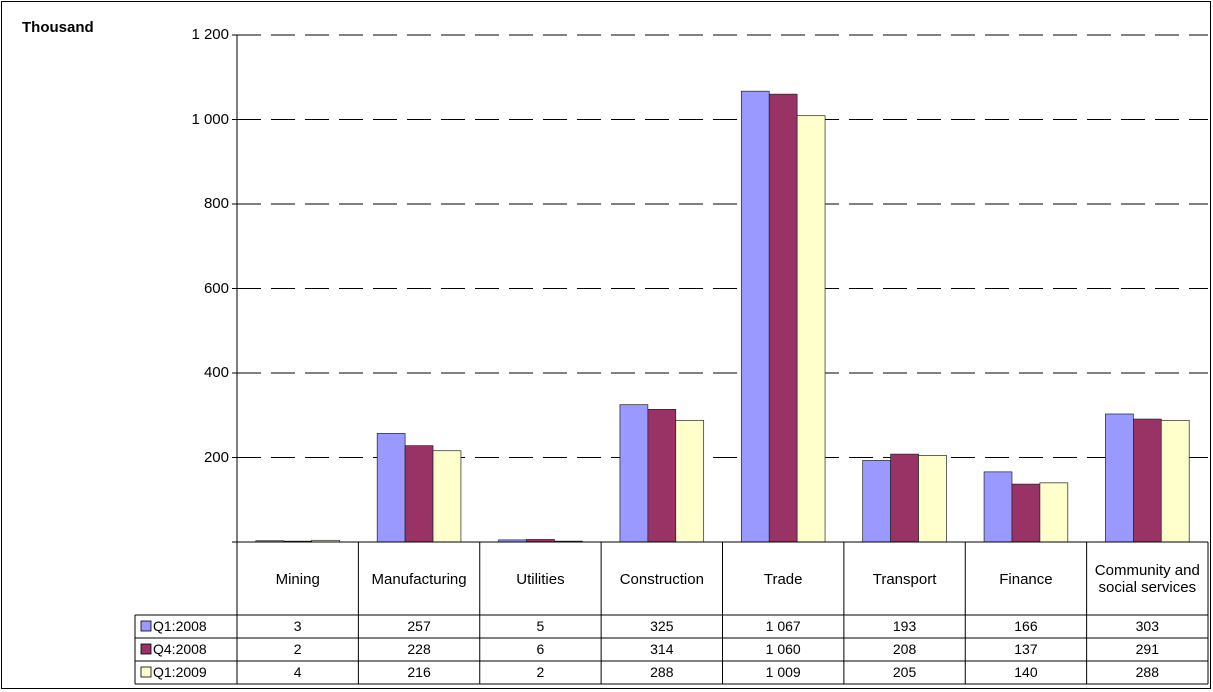 This screenshot has height=692, width=1213. I want to click on table-value: 4, so click(297, 672).